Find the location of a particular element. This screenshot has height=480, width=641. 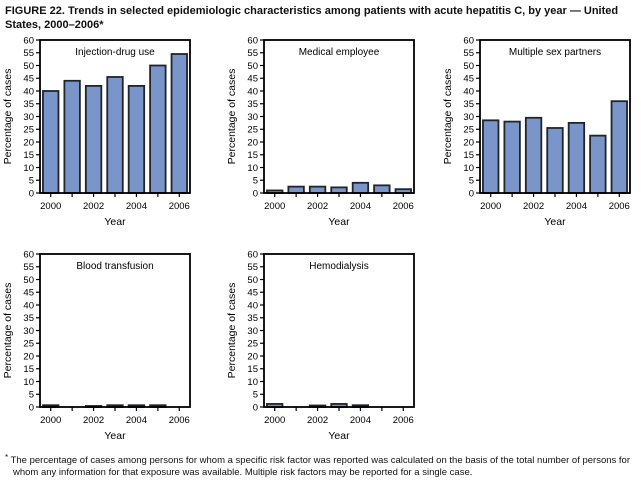

chart-inner-title: Injection-drug use is located at coordinates (115, 52).